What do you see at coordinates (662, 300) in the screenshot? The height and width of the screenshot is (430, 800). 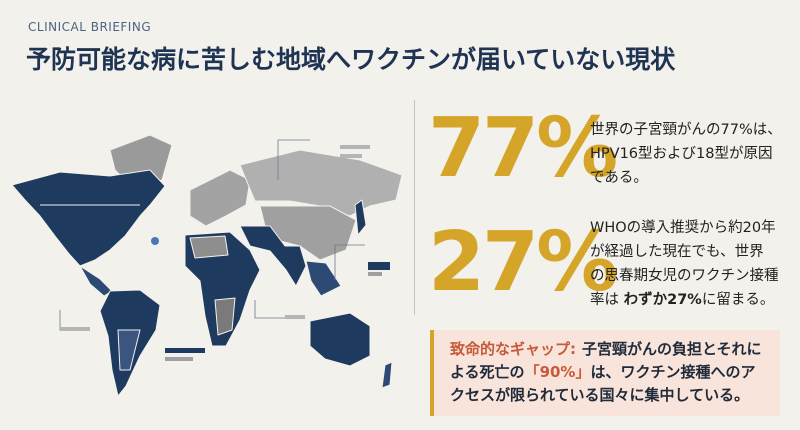 I see `emphasis: わずか27%` at bounding box center [662, 300].